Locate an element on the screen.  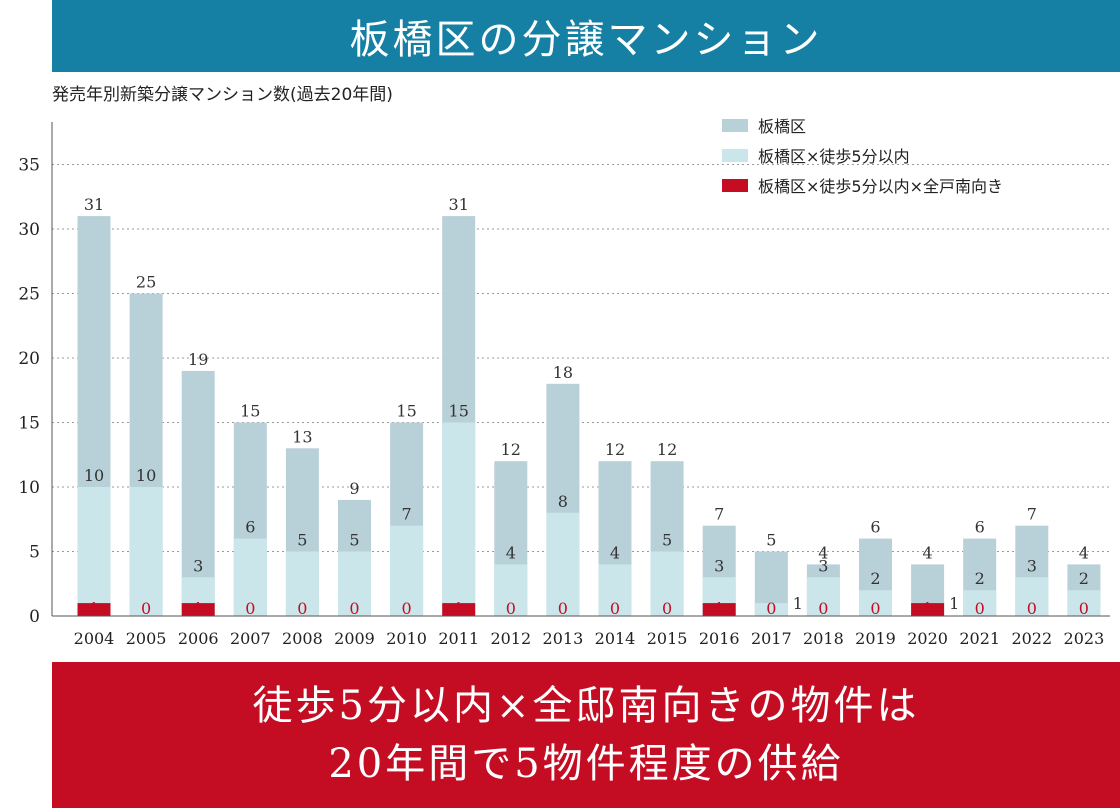
page-title: 板橋区の分譲マンション is located at coordinates (586, 40).